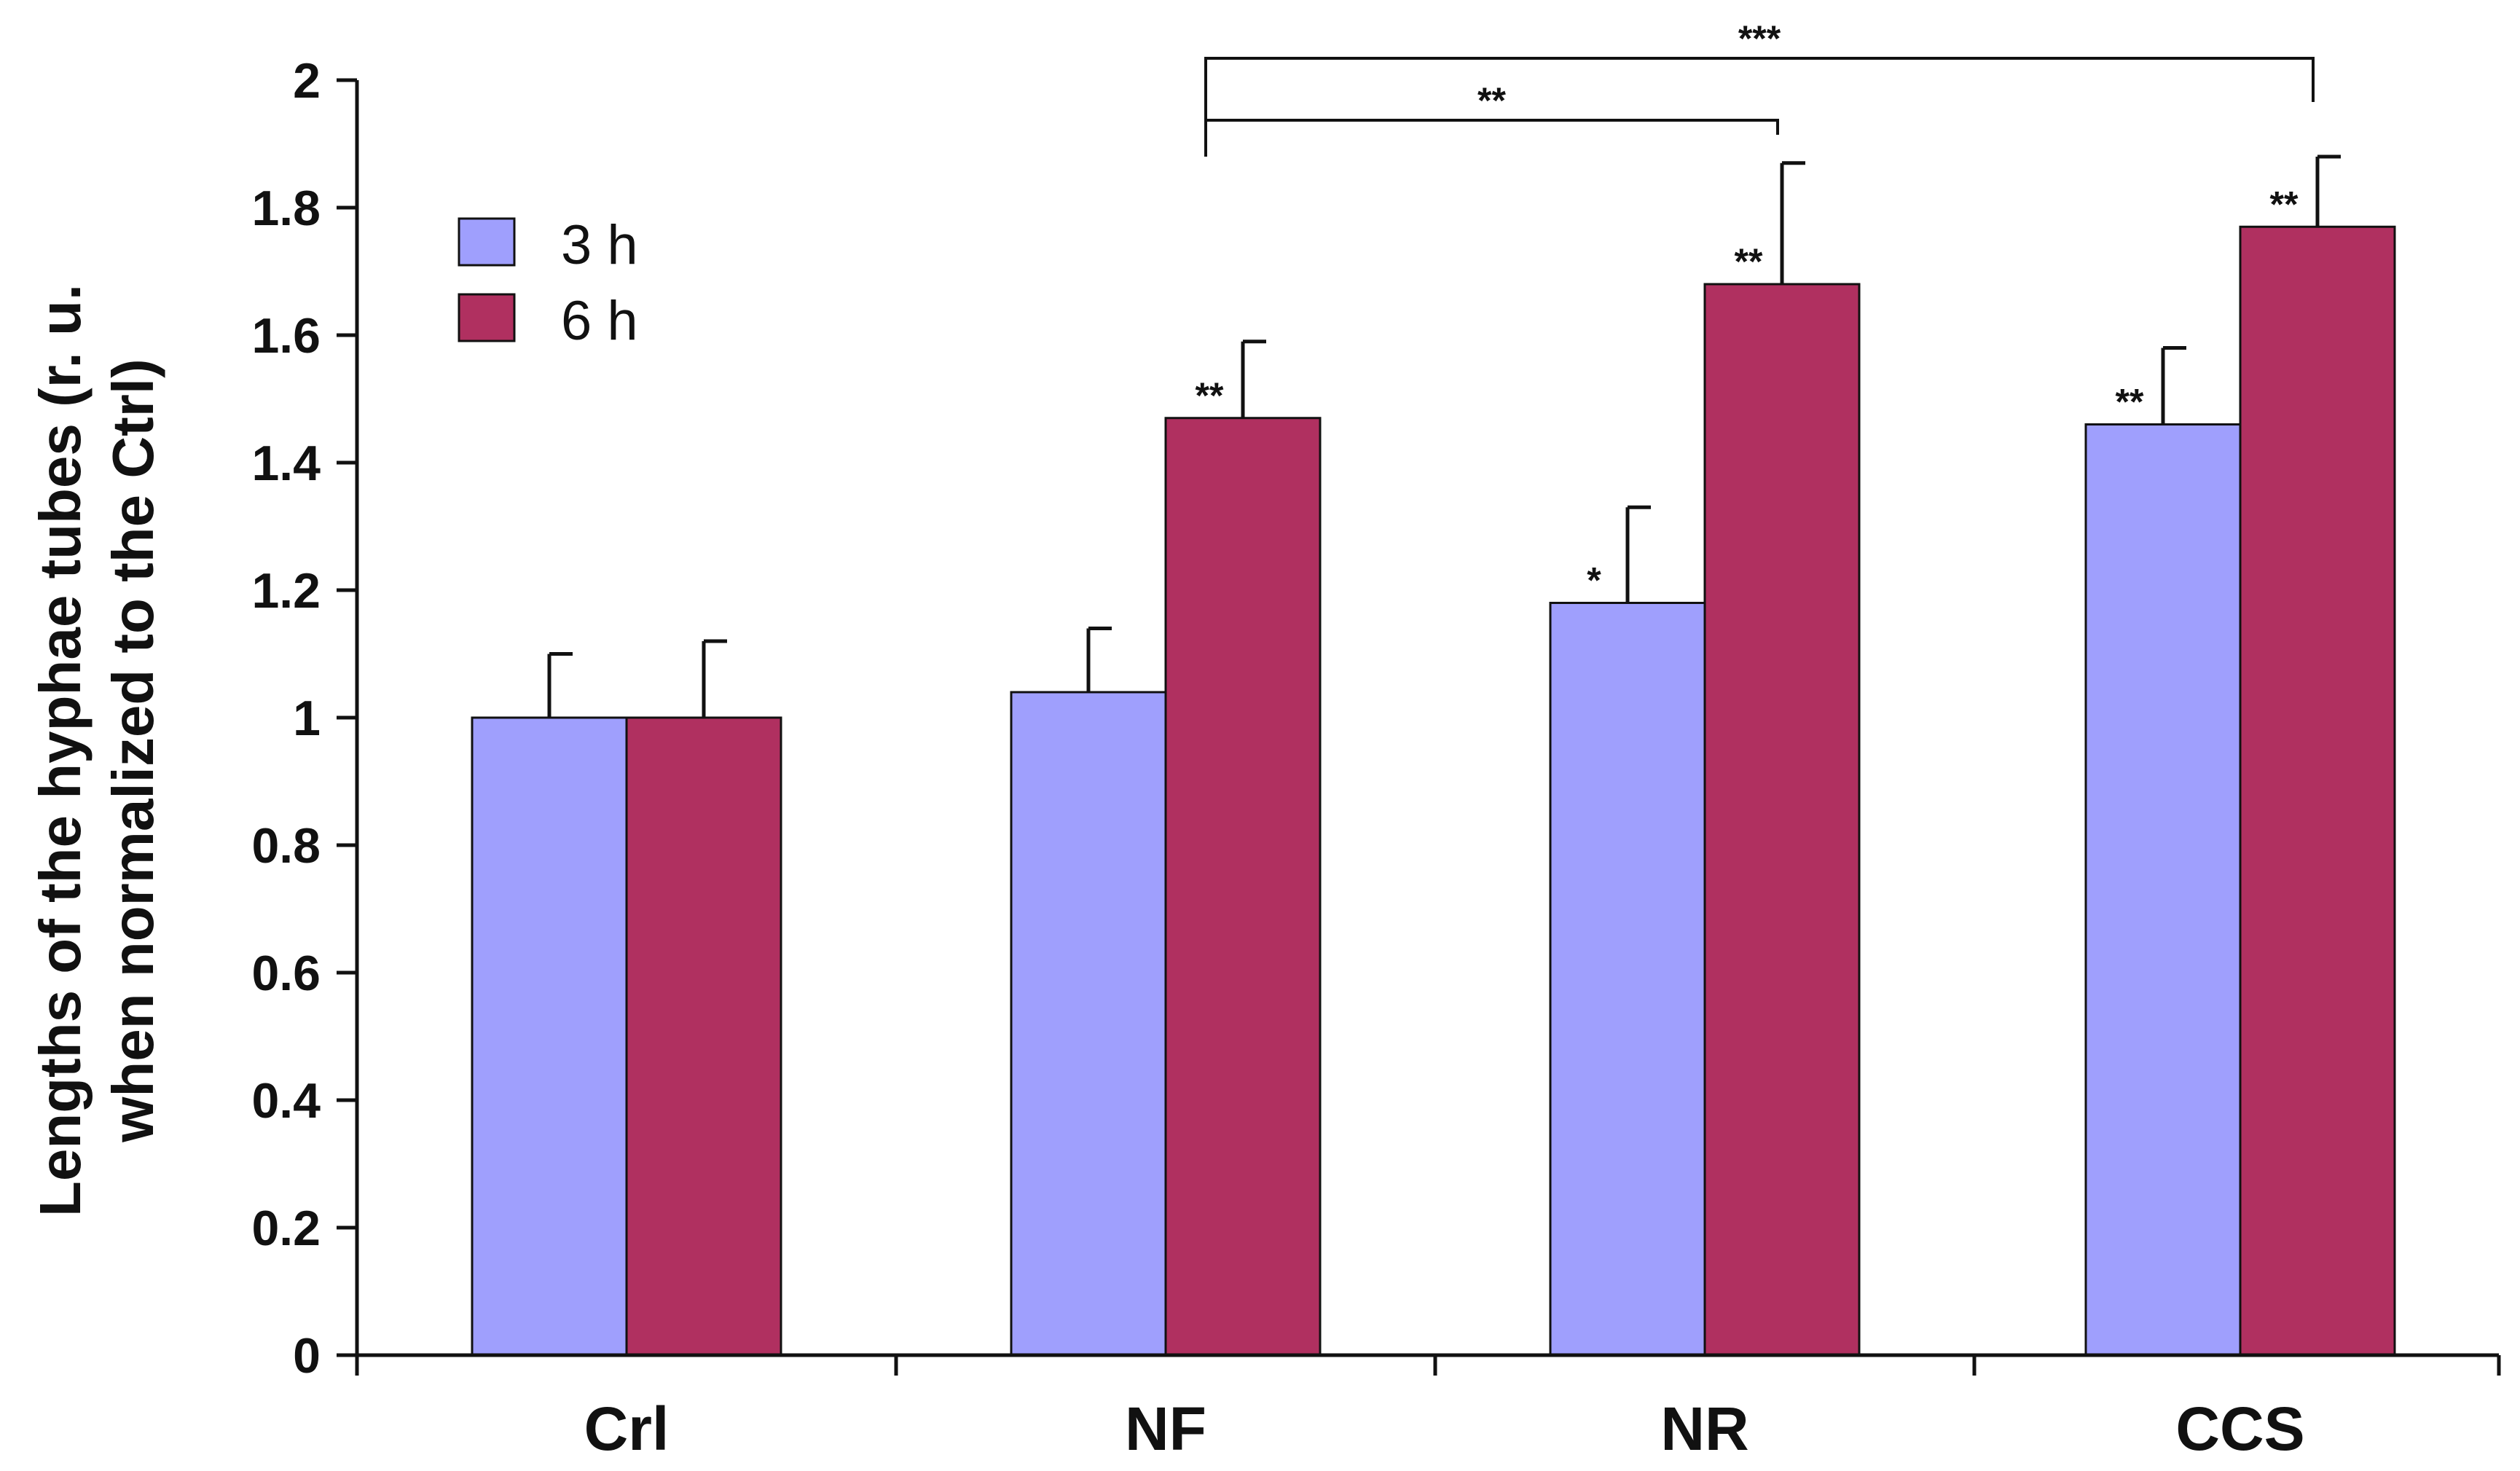 The width and height of the screenshot is (2520, 1471). Describe the element at coordinates (286, 973) in the screenshot. I see `y-tick-label: 0.6` at that location.